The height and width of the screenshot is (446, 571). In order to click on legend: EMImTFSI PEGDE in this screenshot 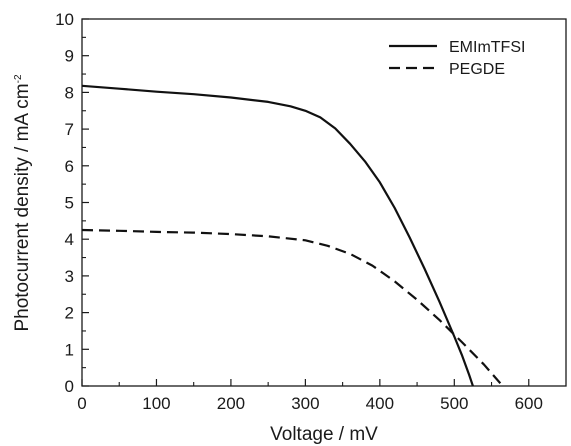, I will do `click(457, 58)`.